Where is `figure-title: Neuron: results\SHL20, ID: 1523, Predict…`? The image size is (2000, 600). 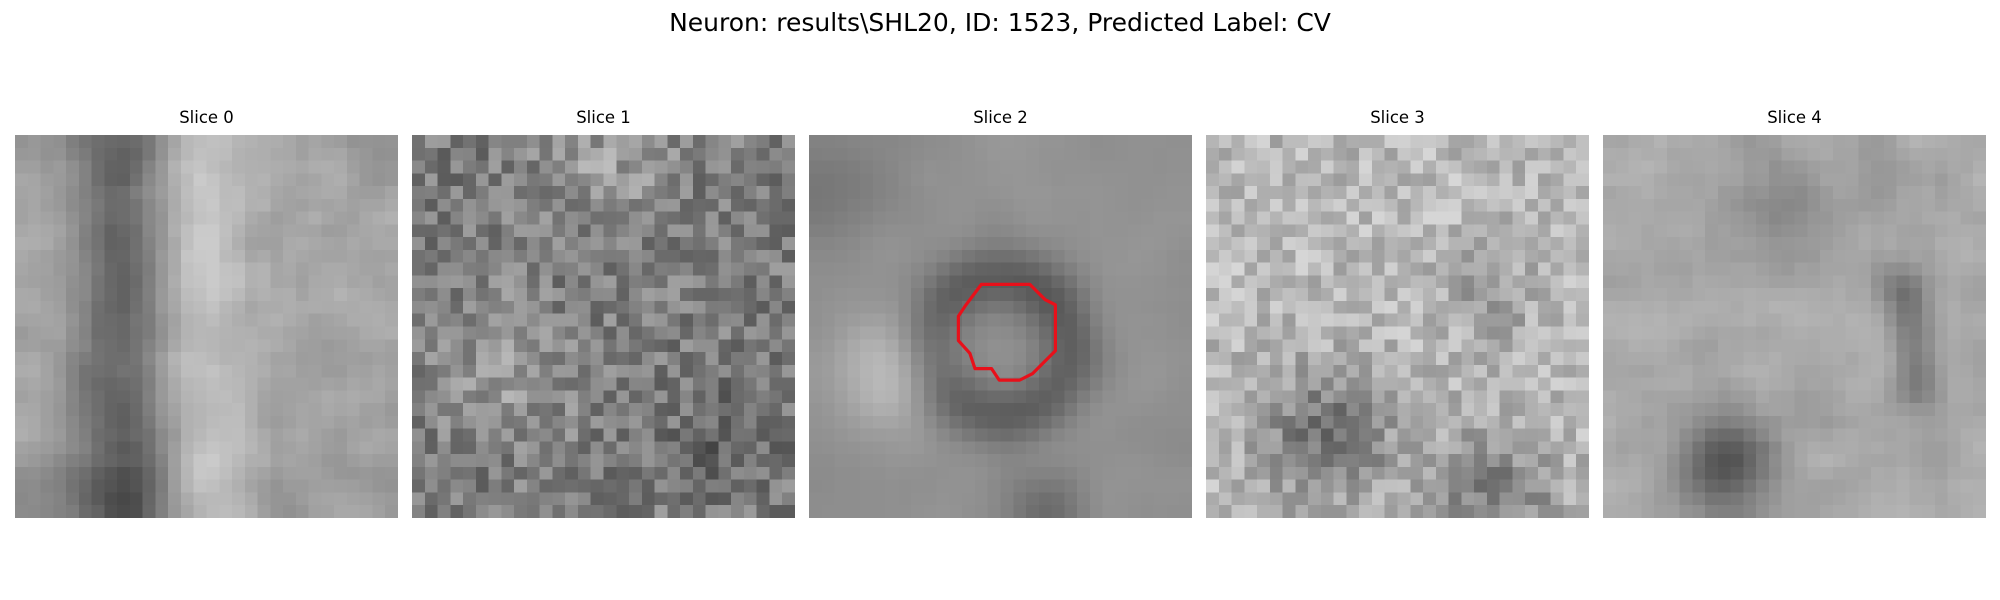
figure-title: Neuron: results\SHL20, ID: 1523, Predict… is located at coordinates (1000, 22).